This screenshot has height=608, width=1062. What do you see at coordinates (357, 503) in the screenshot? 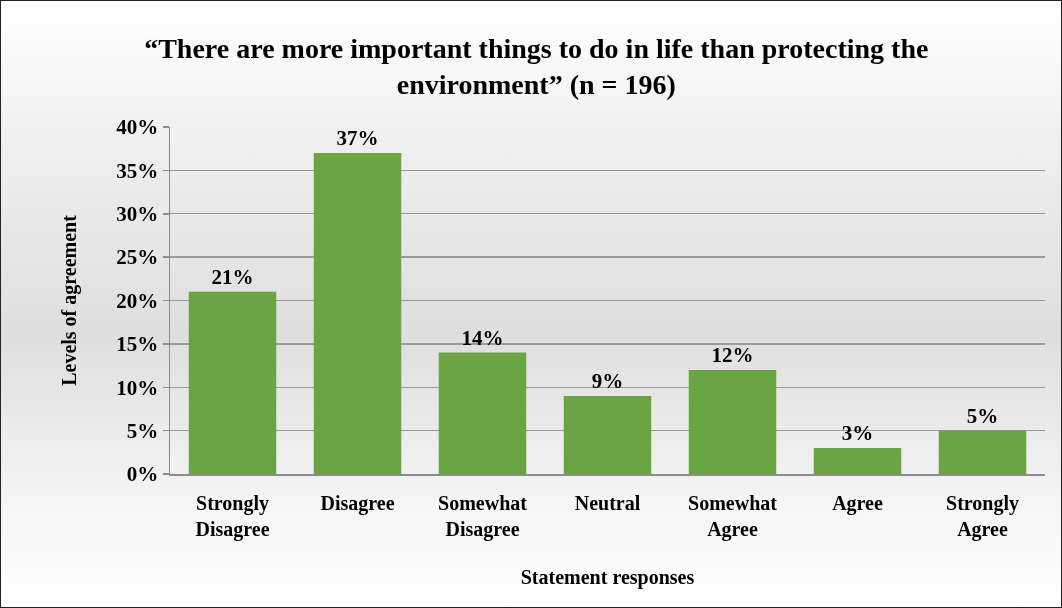
I see `x-tick-label: Disagree` at bounding box center [357, 503].